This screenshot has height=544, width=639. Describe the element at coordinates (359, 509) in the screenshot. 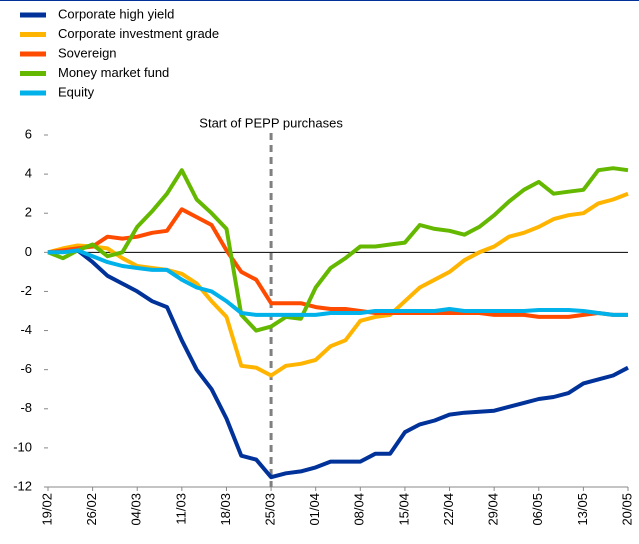

I see `x-tick-label: 08/04` at that location.